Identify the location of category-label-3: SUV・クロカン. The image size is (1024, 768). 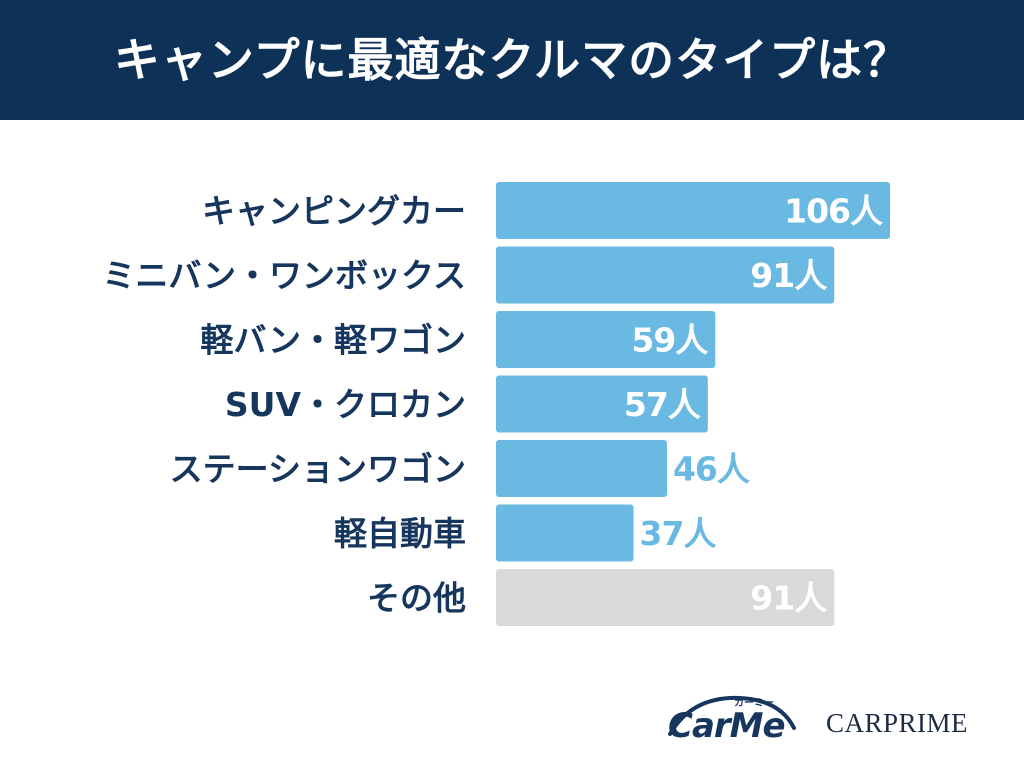
(345, 404).